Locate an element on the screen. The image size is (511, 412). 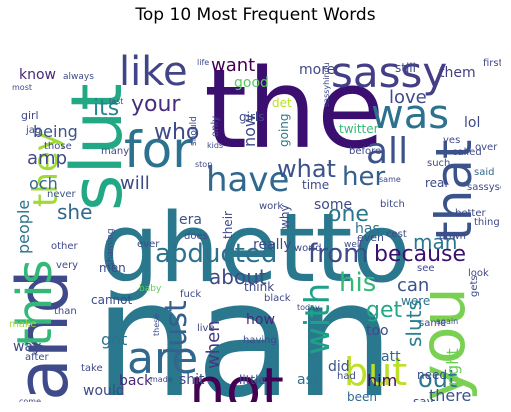
word-come: come is located at coordinates (30, 399).